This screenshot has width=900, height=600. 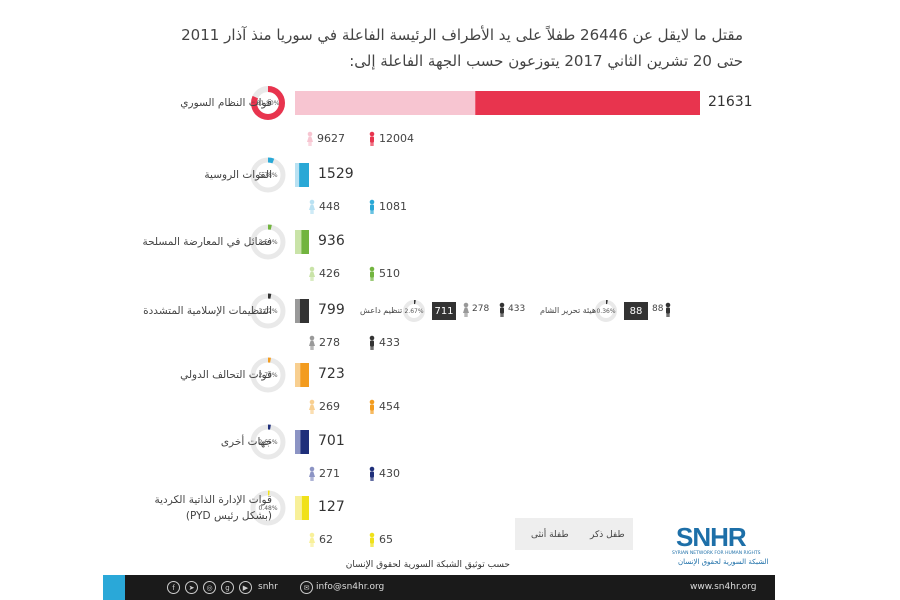 What do you see at coordinates (245, 587) in the screenshot?
I see `youtube-icon: ▶` at bounding box center [245, 587].